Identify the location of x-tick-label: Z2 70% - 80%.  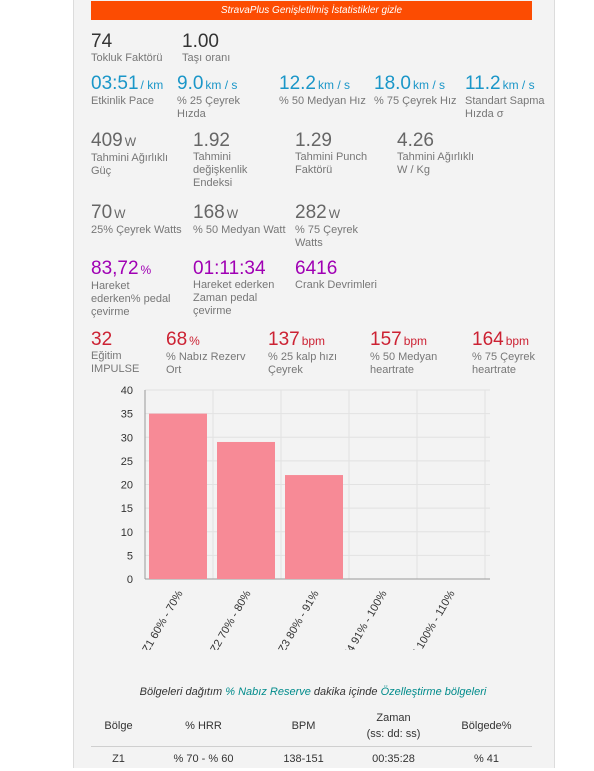
(230, 619).